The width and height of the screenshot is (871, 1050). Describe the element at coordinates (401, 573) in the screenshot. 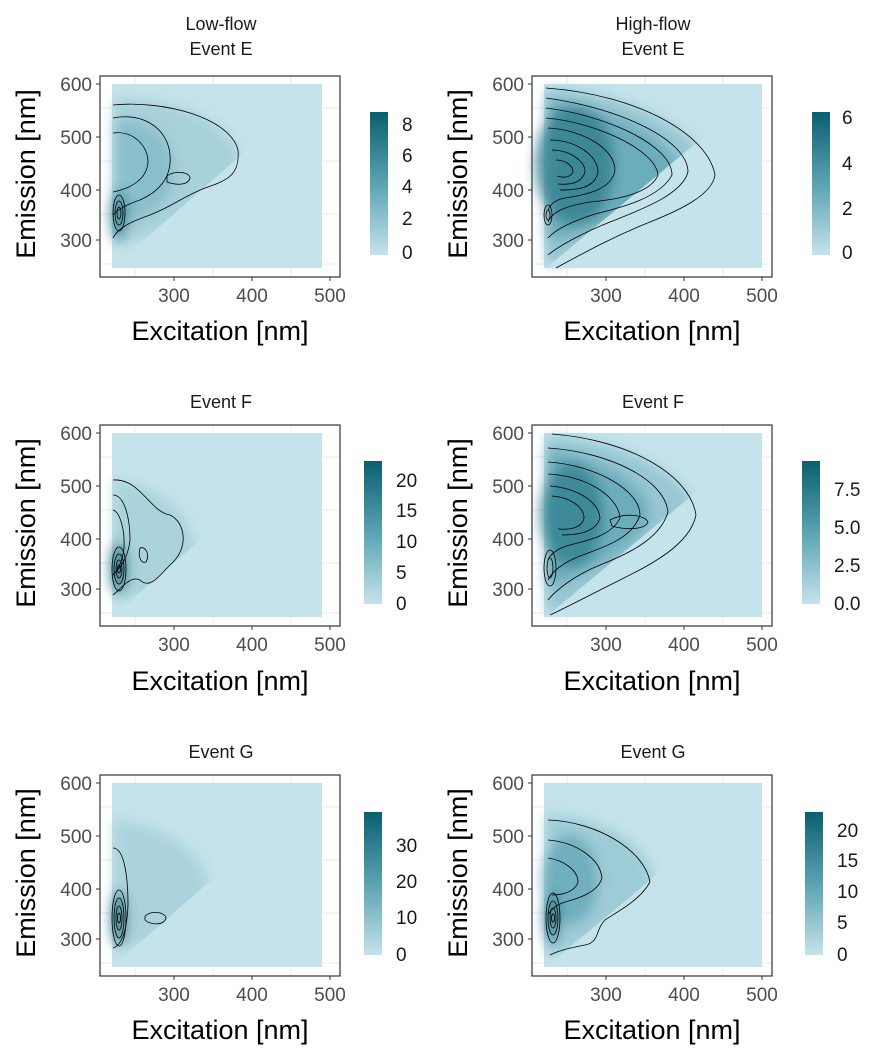

I see `colorbar-tick-label: 5` at that location.